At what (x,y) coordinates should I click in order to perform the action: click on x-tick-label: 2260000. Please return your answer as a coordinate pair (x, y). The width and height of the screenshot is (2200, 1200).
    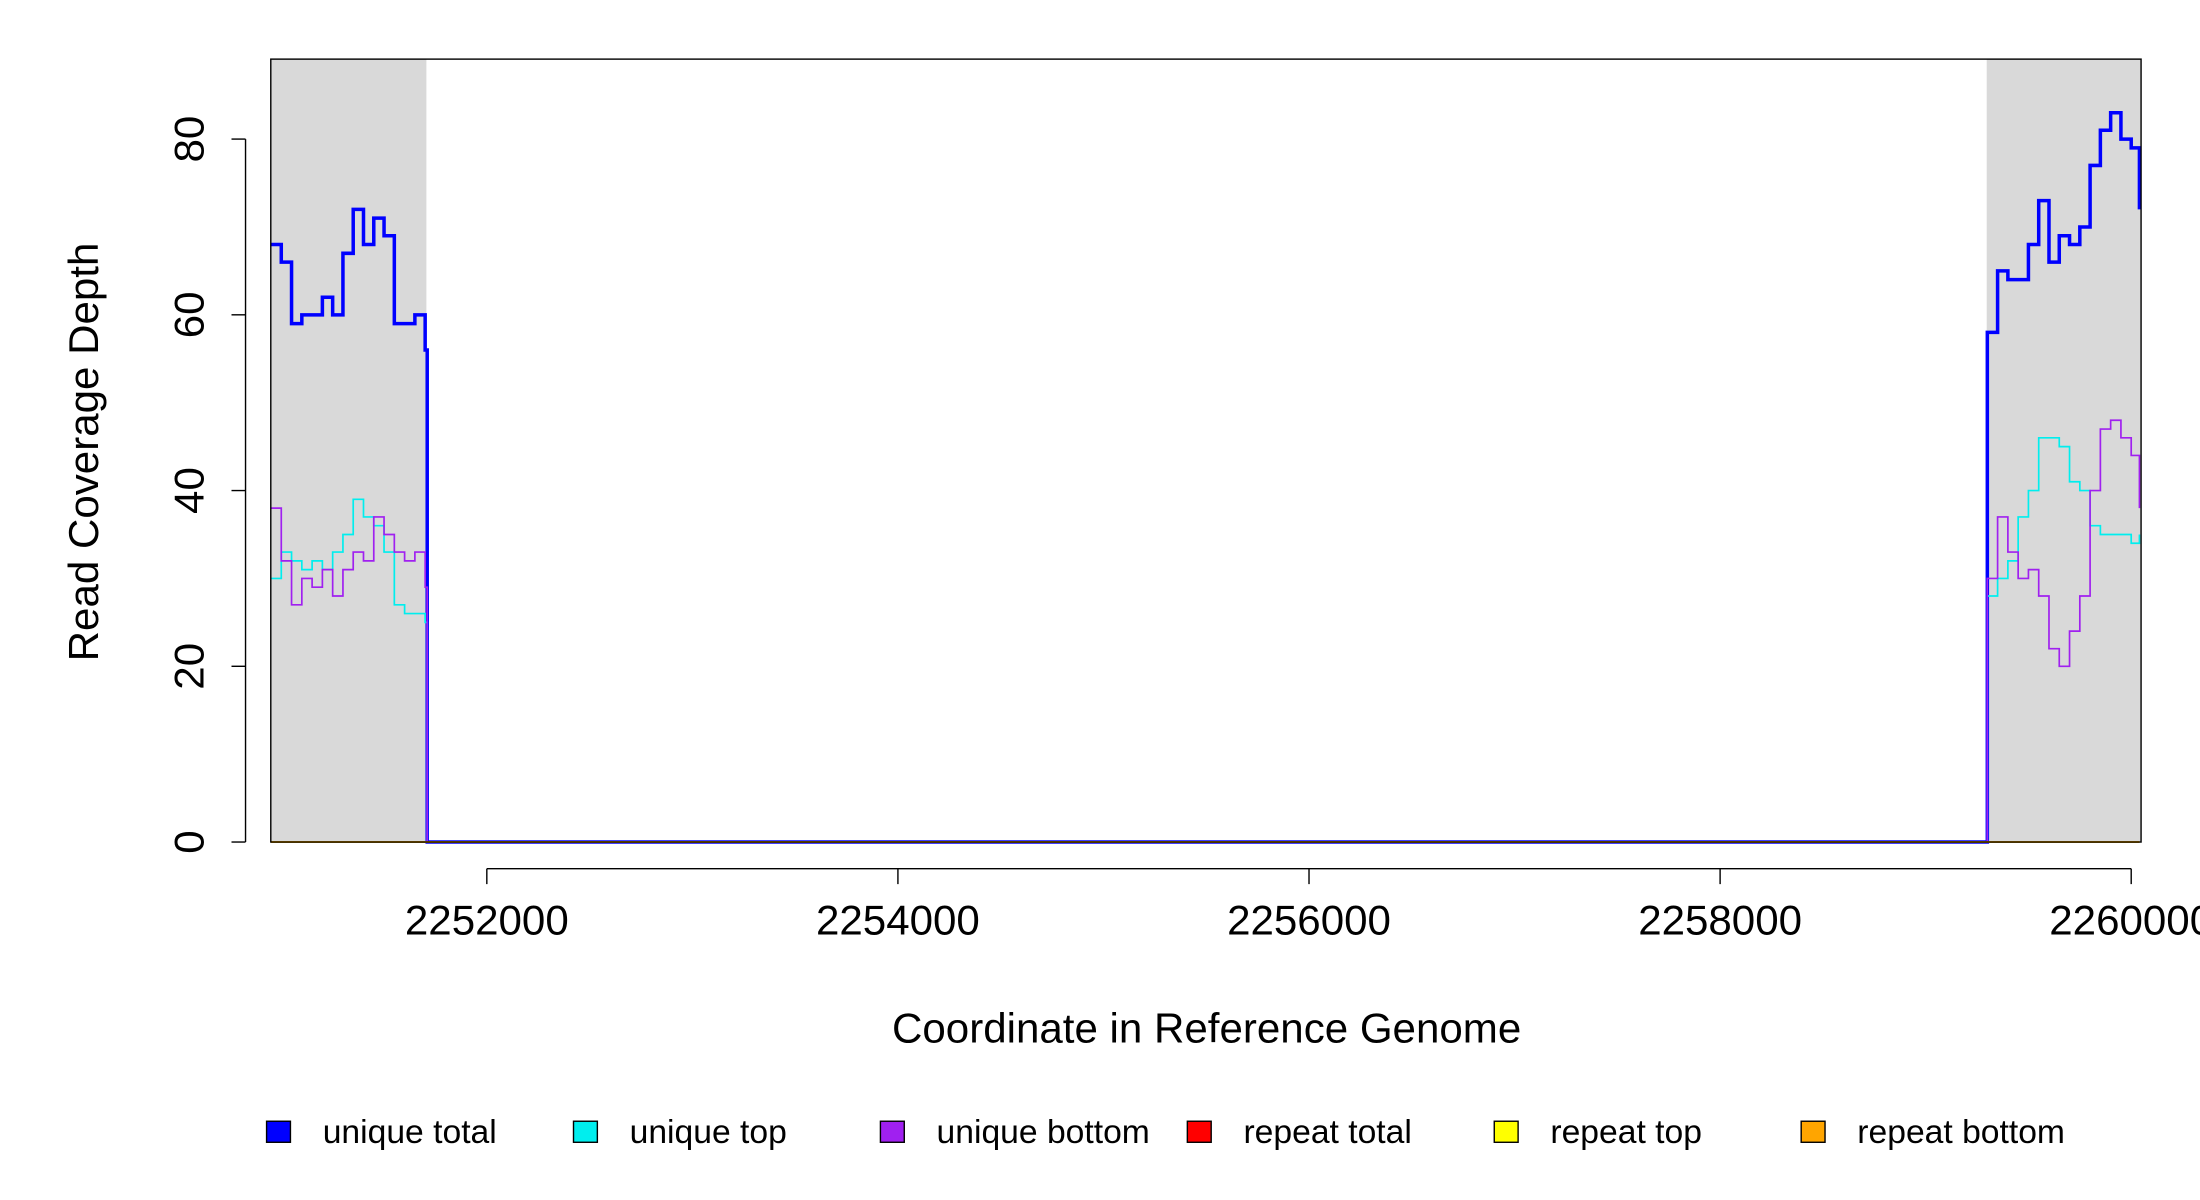
    Looking at the image, I should click on (2124, 920).